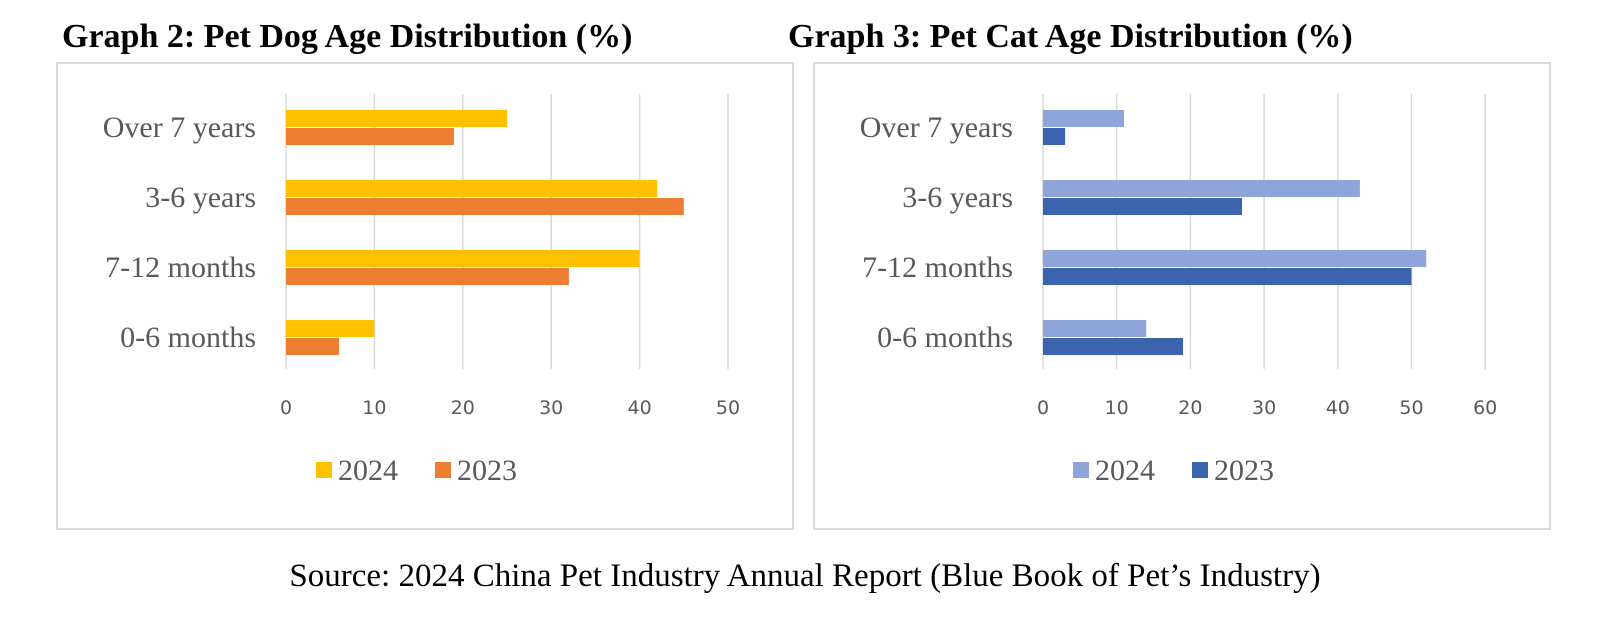  What do you see at coordinates (1264, 408) in the screenshot?
I see `cat-x-tick-label: 30` at bounding box center [1264, 408].